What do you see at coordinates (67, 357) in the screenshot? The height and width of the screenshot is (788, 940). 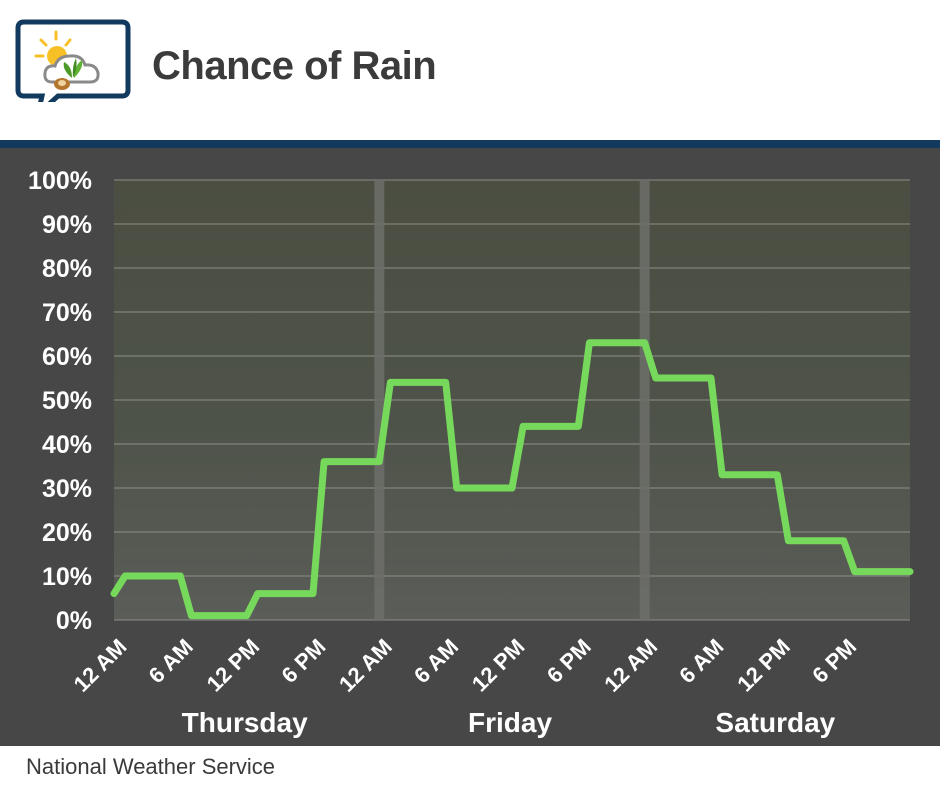 I see `y-tick-label: 60%` at bounding box center [67, 357].